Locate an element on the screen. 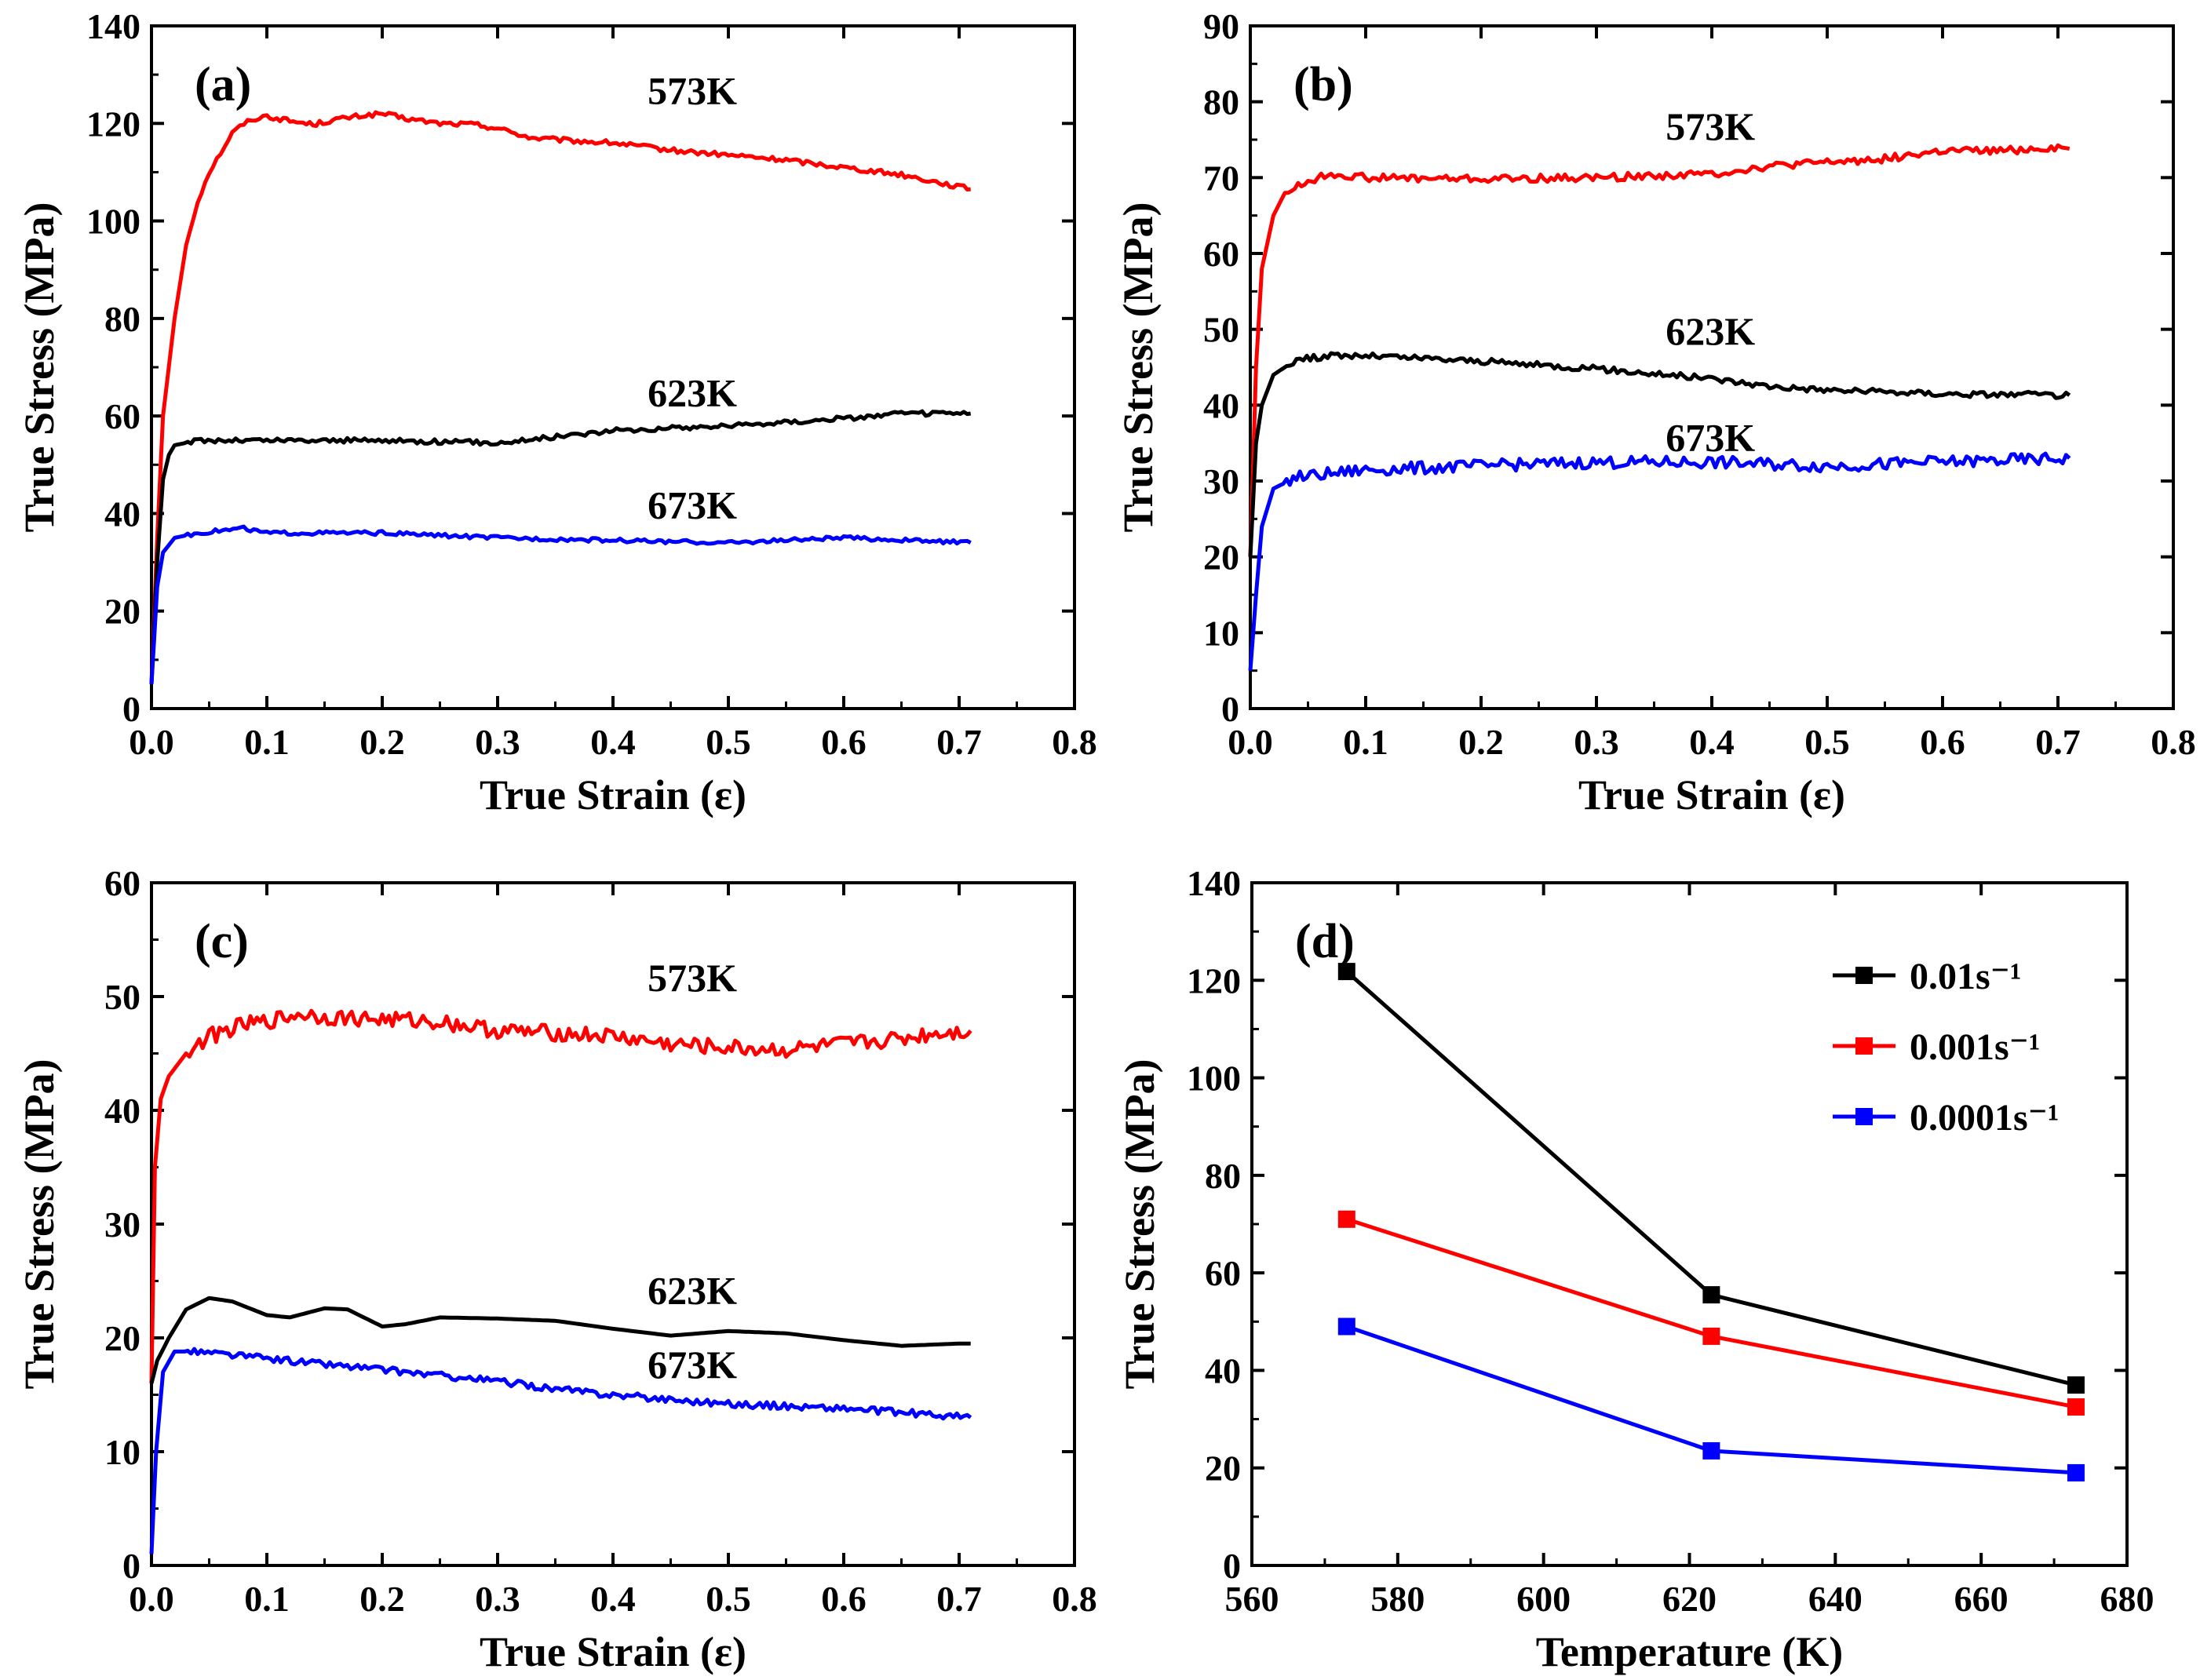 This screenshot has height=1680, width=2211. series-line is located at coordinates (1712, 1313).